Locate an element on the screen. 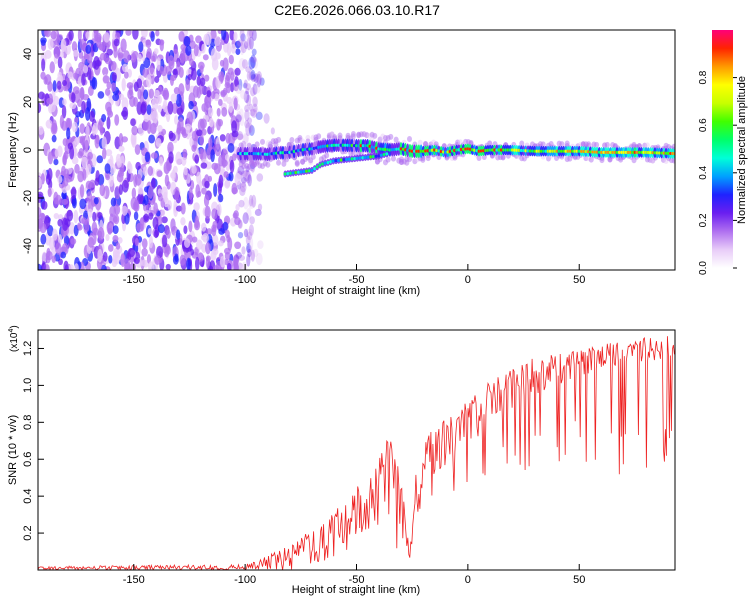  colorbar-ticks: 0.0 0.2 0.4 0.6 0.8 is located at coordinates (717, 172).